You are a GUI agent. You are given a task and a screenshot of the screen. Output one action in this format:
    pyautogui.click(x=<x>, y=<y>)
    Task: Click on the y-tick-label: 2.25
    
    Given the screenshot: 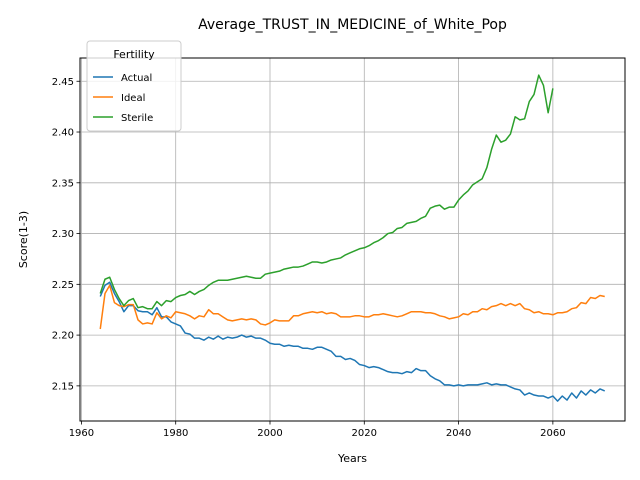 What is the action you would take?
    pyautogui.click(x=63, y=285)
    